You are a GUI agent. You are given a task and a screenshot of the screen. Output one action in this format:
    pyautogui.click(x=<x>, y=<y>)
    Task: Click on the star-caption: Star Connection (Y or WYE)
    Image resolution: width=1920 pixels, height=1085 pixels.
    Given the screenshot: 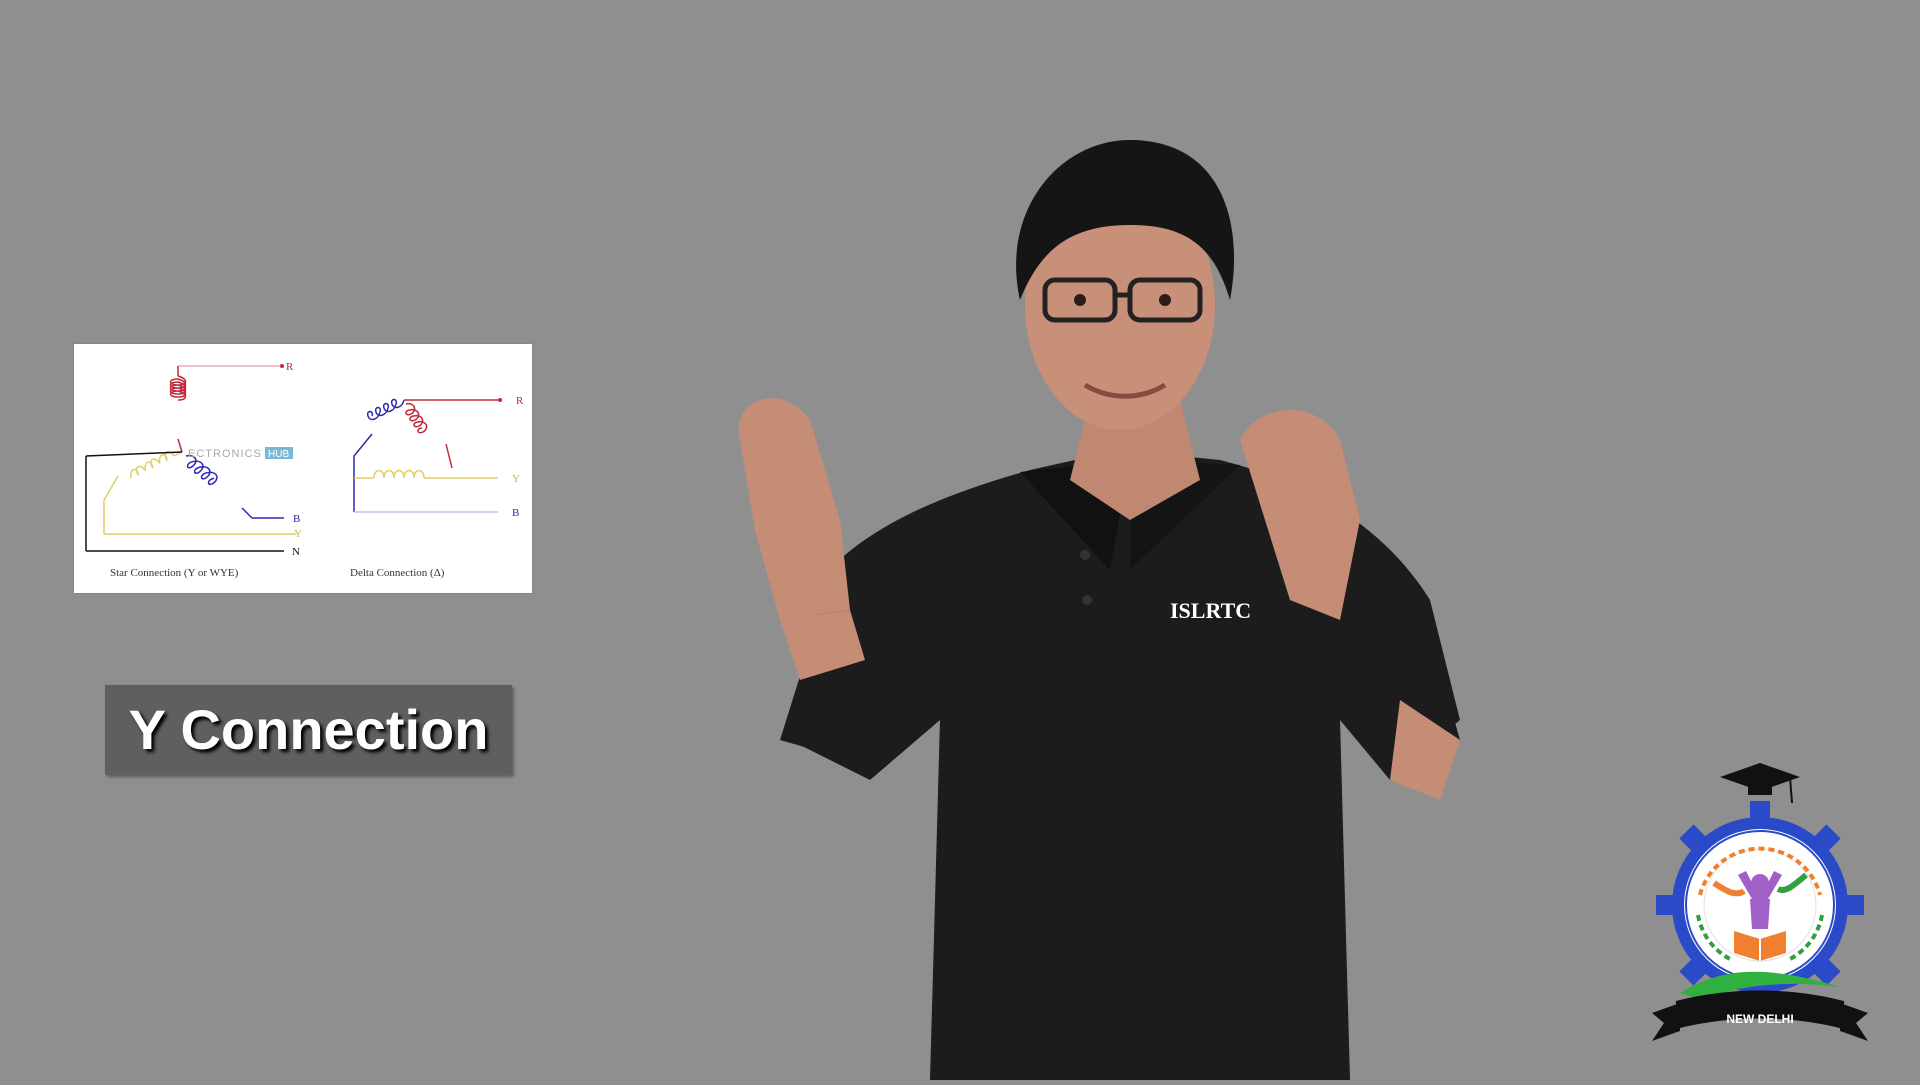 What is the action you would take?
    pyautogui.click(x=174, y=573)
    